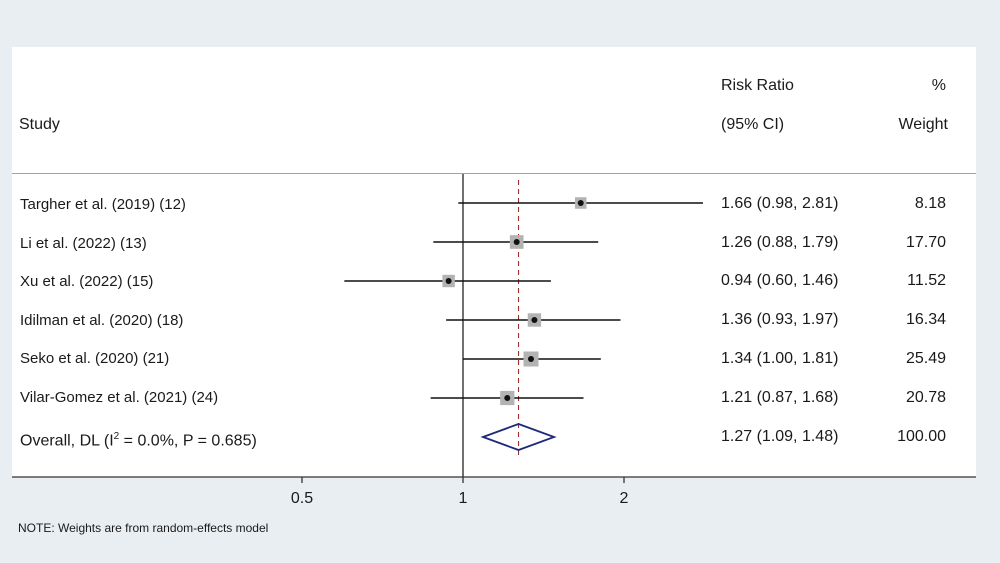 This screenshot has width=1000, height=563. What do you see at coordinates (921, 436) in the screenshot?
I see `overall-weight: 100.00` at bounding box center [921, 436].